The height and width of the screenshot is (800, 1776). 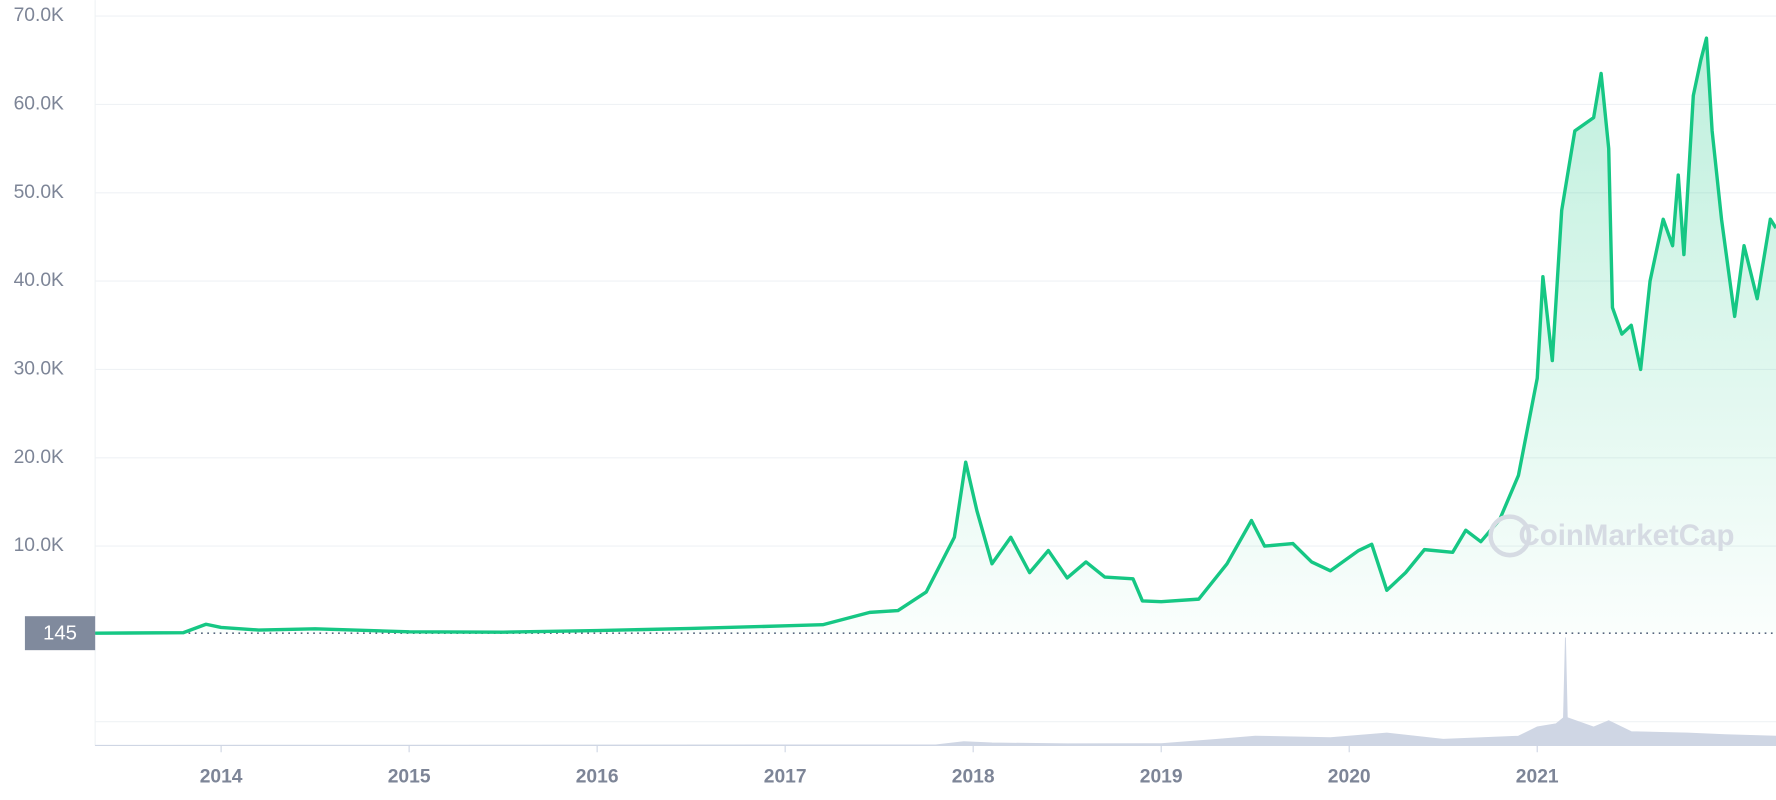 What do you see at coordinates (39, 457) in the screenshot?
I see `y-tick-label: 20.0K` at bounding box center [39, 457].